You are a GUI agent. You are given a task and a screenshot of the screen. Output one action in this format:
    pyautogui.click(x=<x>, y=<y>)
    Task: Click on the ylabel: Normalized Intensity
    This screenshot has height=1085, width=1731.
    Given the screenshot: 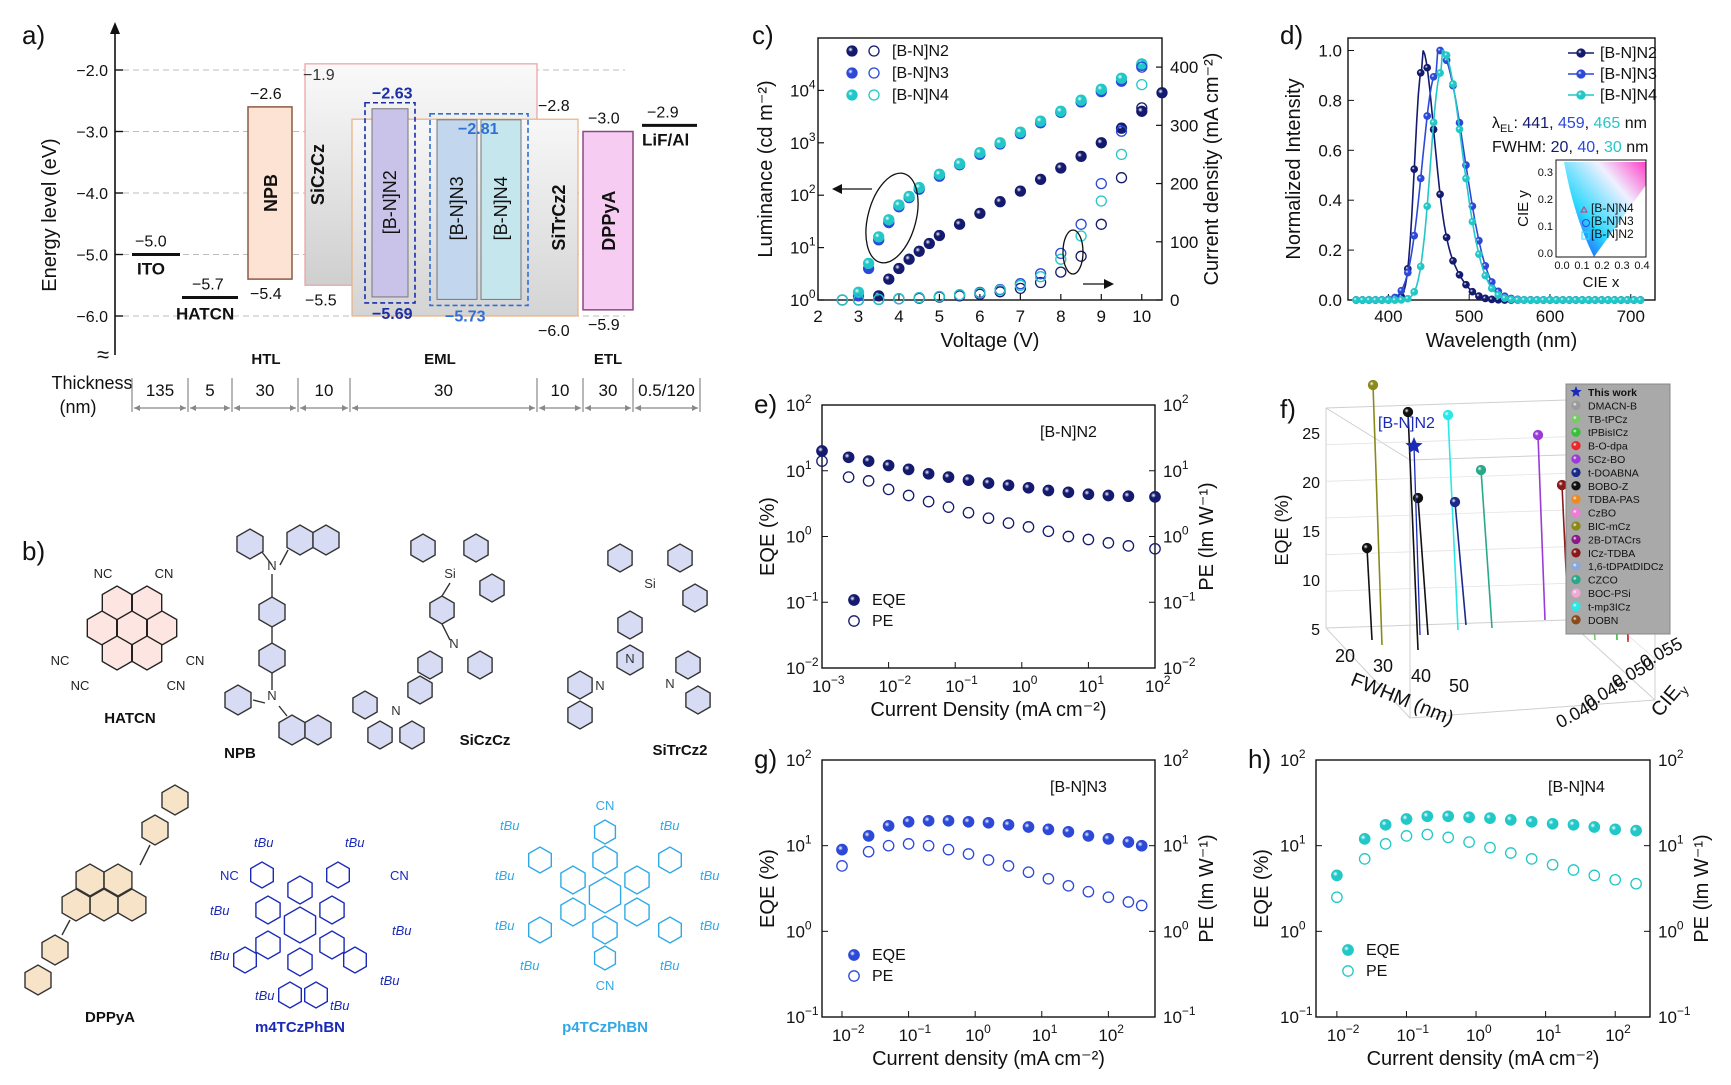 What is the action you would take?
    pyautogui.click(x=1294, y=168)
    